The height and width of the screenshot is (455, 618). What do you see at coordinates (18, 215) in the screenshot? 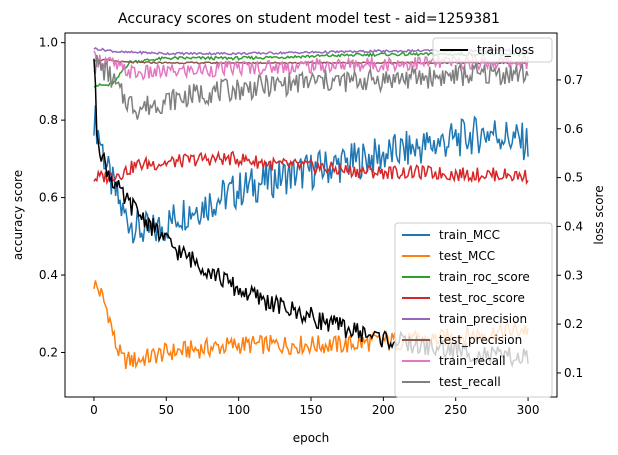
I see `y-axis-label: accuracy score` at bounding box center [18, 215].